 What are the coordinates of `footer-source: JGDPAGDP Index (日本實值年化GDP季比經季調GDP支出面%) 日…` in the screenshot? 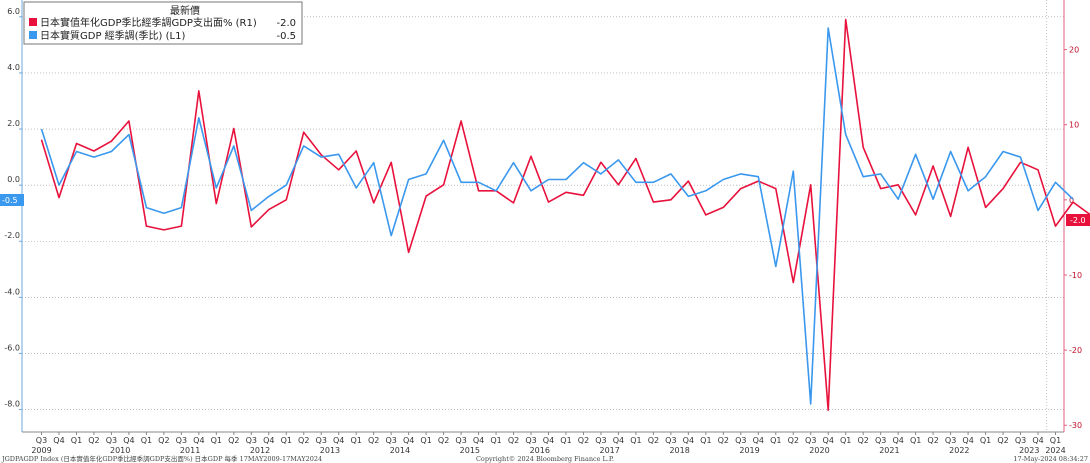 It's located at (161, 458).